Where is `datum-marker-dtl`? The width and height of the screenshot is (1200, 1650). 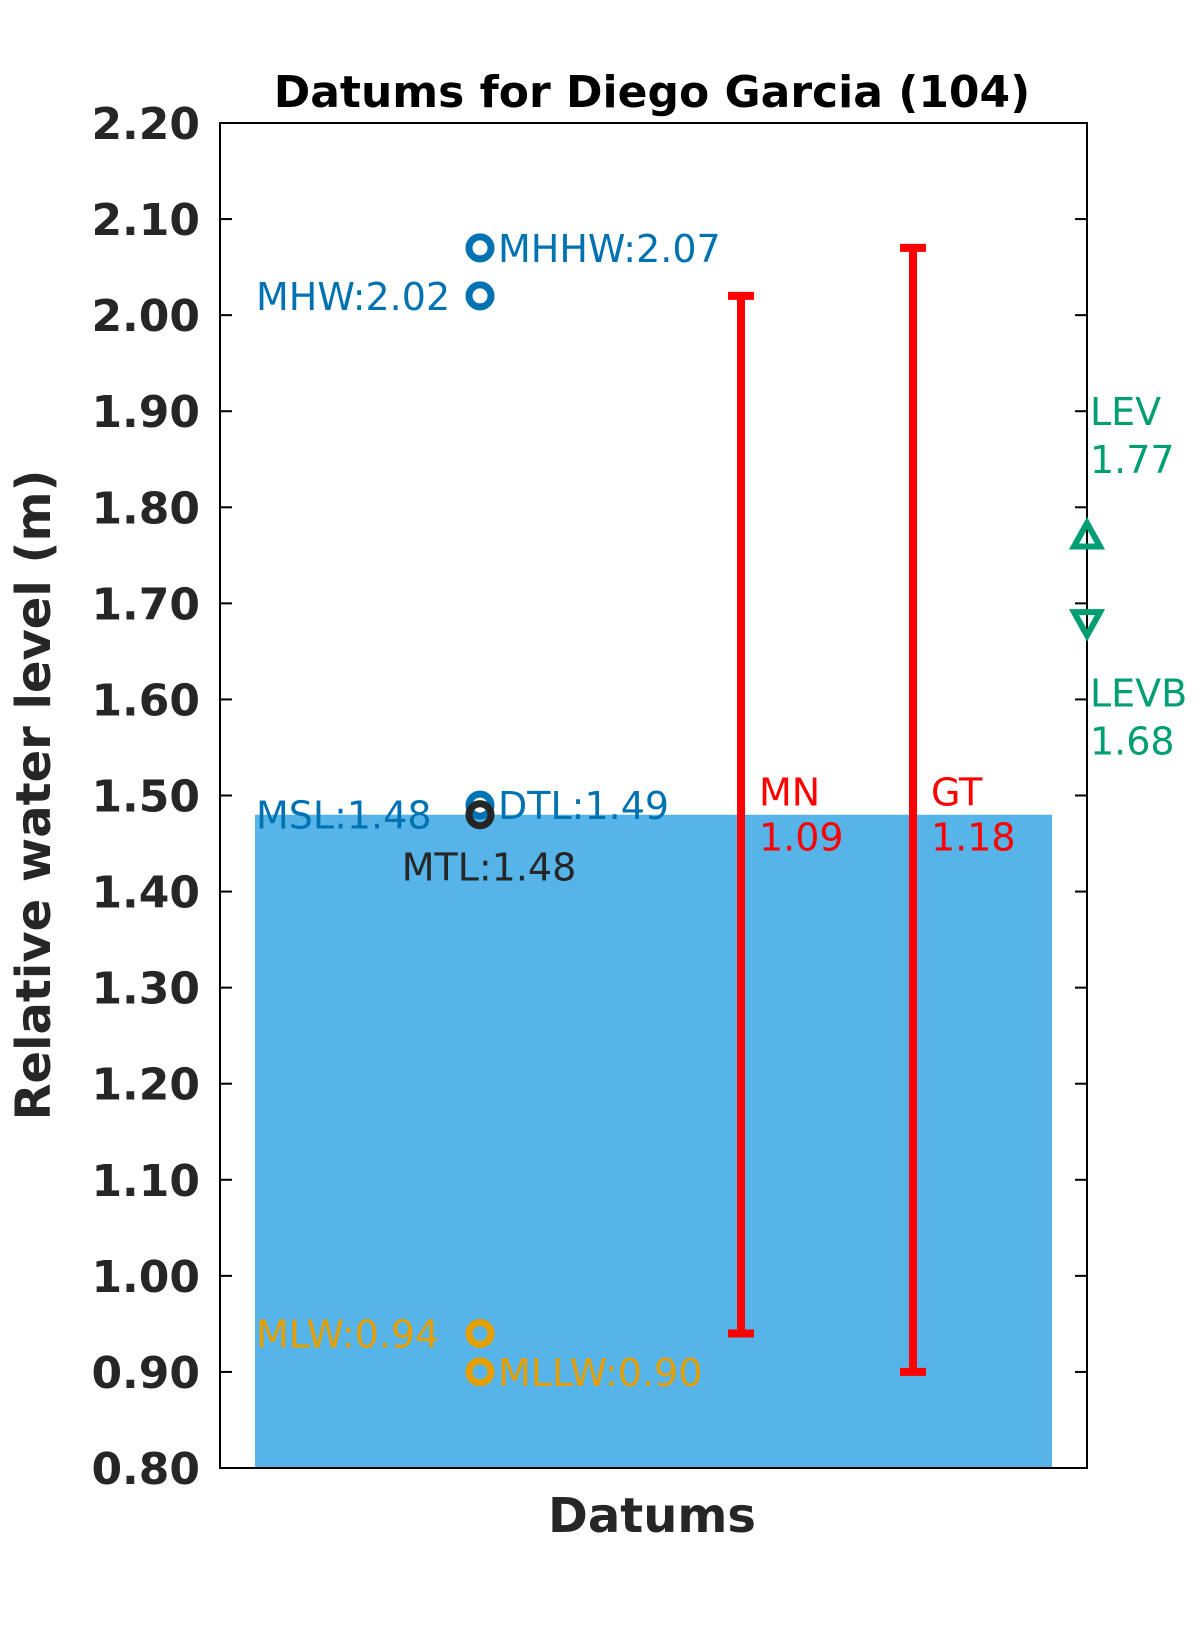 datum-marker-dtl is located at coordinates (480, 805).